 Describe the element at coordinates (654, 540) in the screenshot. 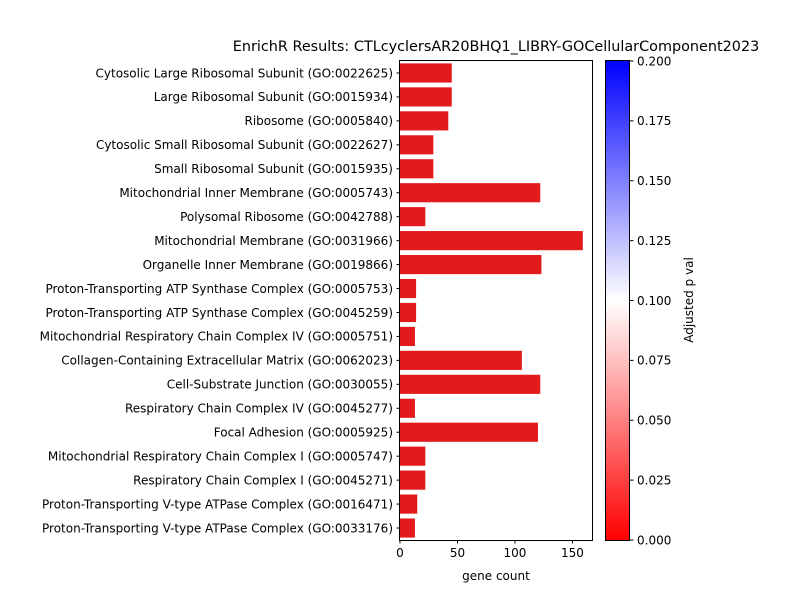

I see `colorbar-tick-label: 0.000` at that location.